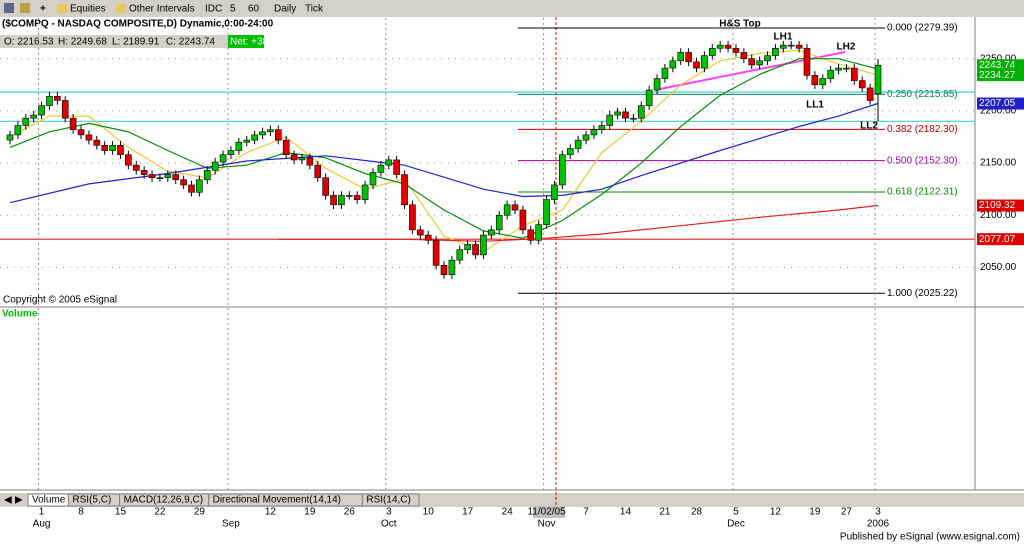  What do you see at coordinates (277, 500) in the screenshot?
I see `tab-label: Directional Movement(14,14)` at bounding box center [277, 500].